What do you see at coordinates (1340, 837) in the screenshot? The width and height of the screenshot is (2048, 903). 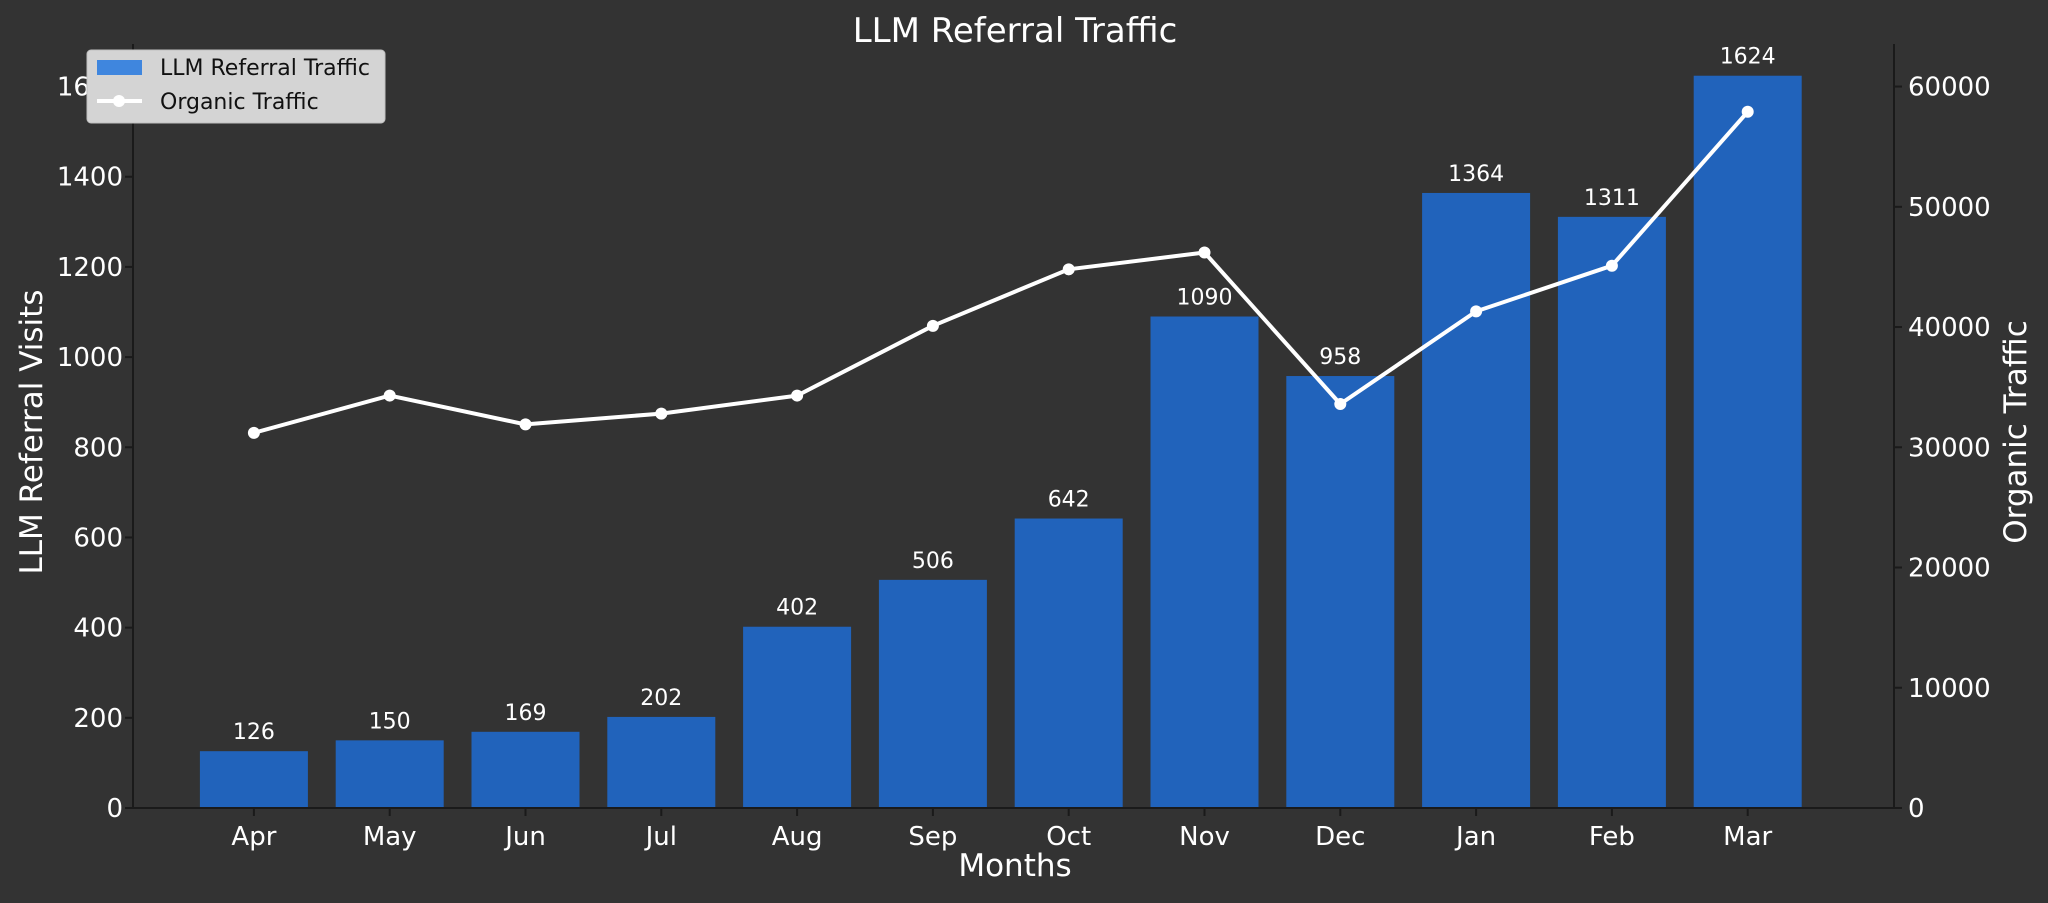 I see `x-tick-label: Dec` at bounding box center [1340, 837].